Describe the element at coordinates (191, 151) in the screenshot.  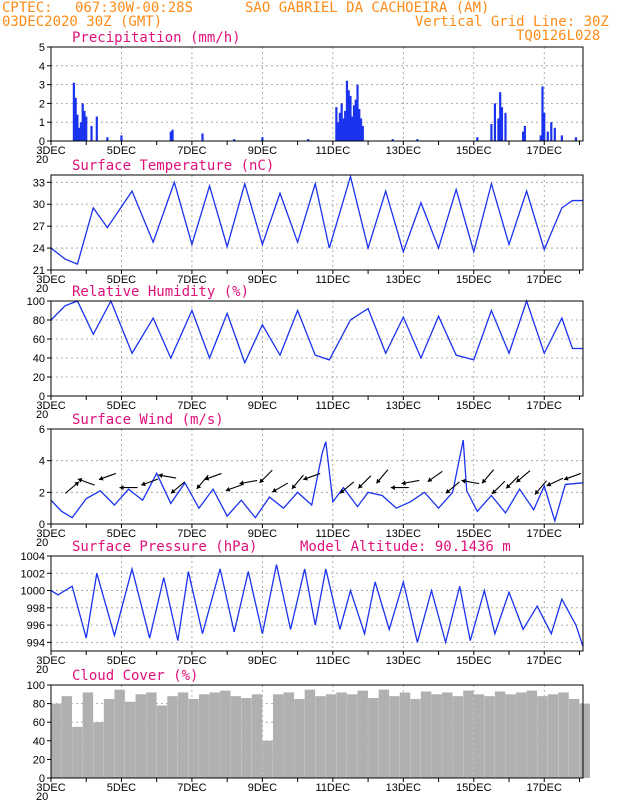
I see `x-tick-label: 7DEC` at that location.